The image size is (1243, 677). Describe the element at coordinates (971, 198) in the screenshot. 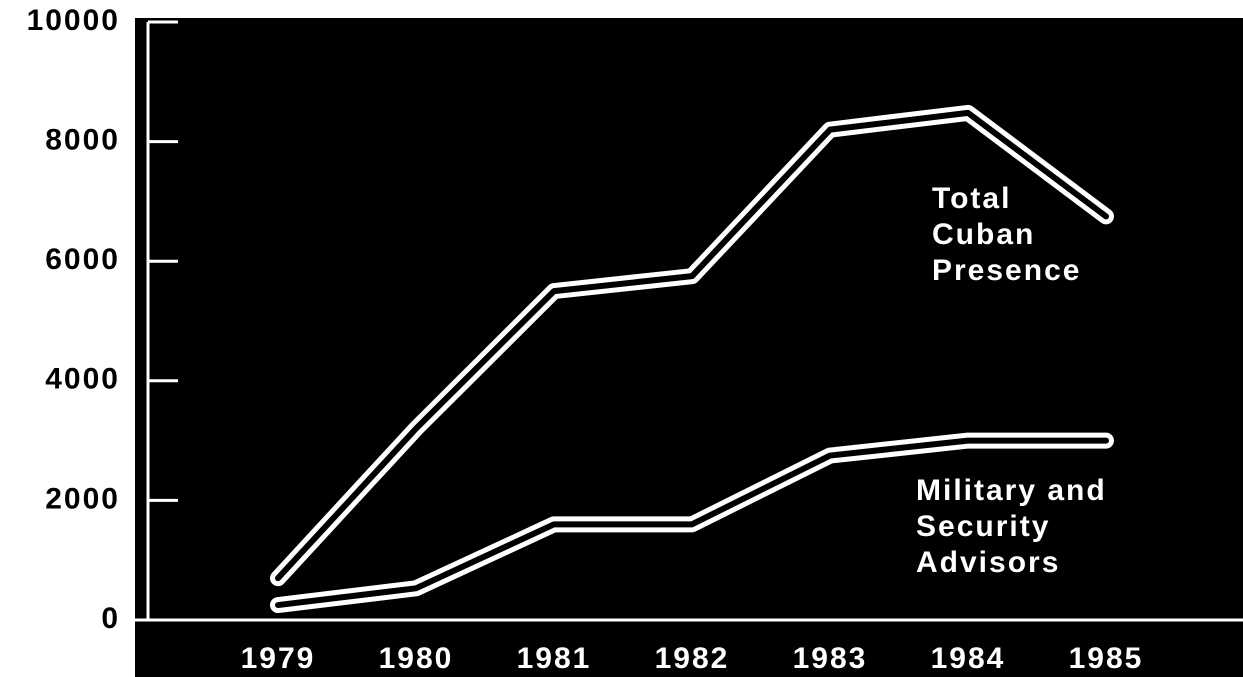

I see `series-label-line: Total` at that location.